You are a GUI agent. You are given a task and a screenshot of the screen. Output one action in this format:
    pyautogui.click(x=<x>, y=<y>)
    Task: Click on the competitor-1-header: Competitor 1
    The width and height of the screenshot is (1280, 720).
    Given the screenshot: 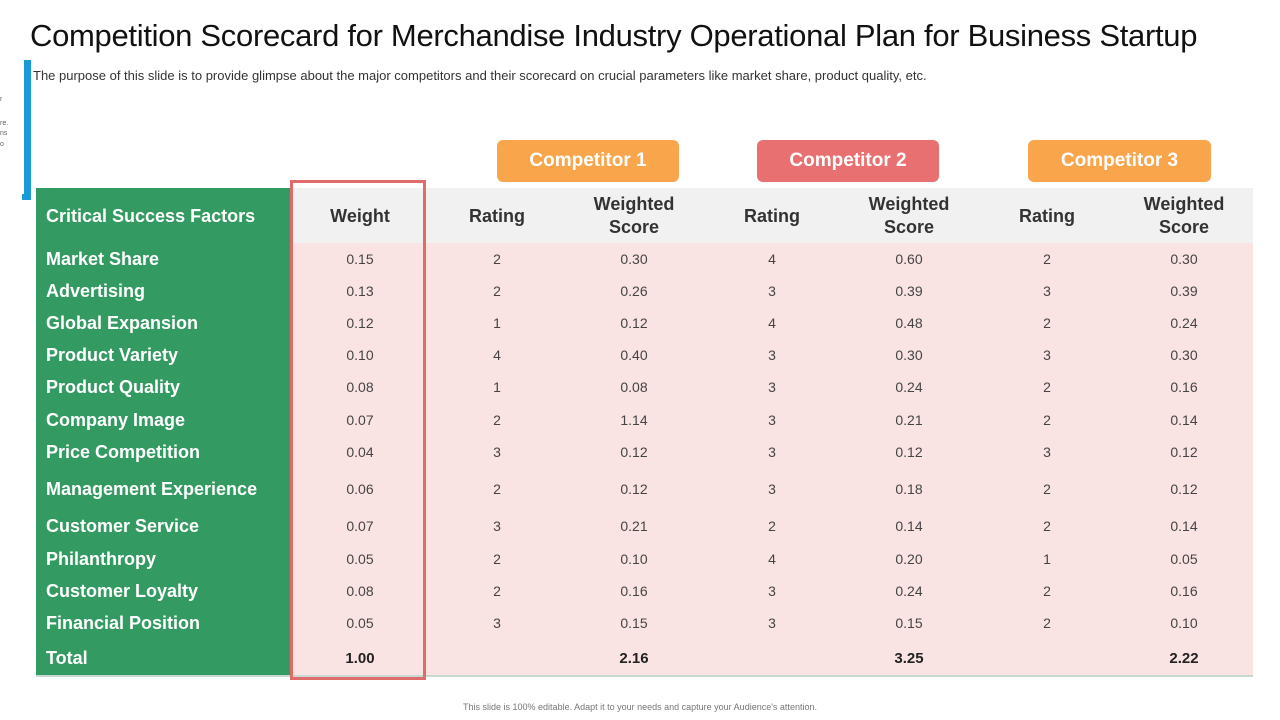 What is the action you would take?
    pyautogui.click(x=588, y=161)
    